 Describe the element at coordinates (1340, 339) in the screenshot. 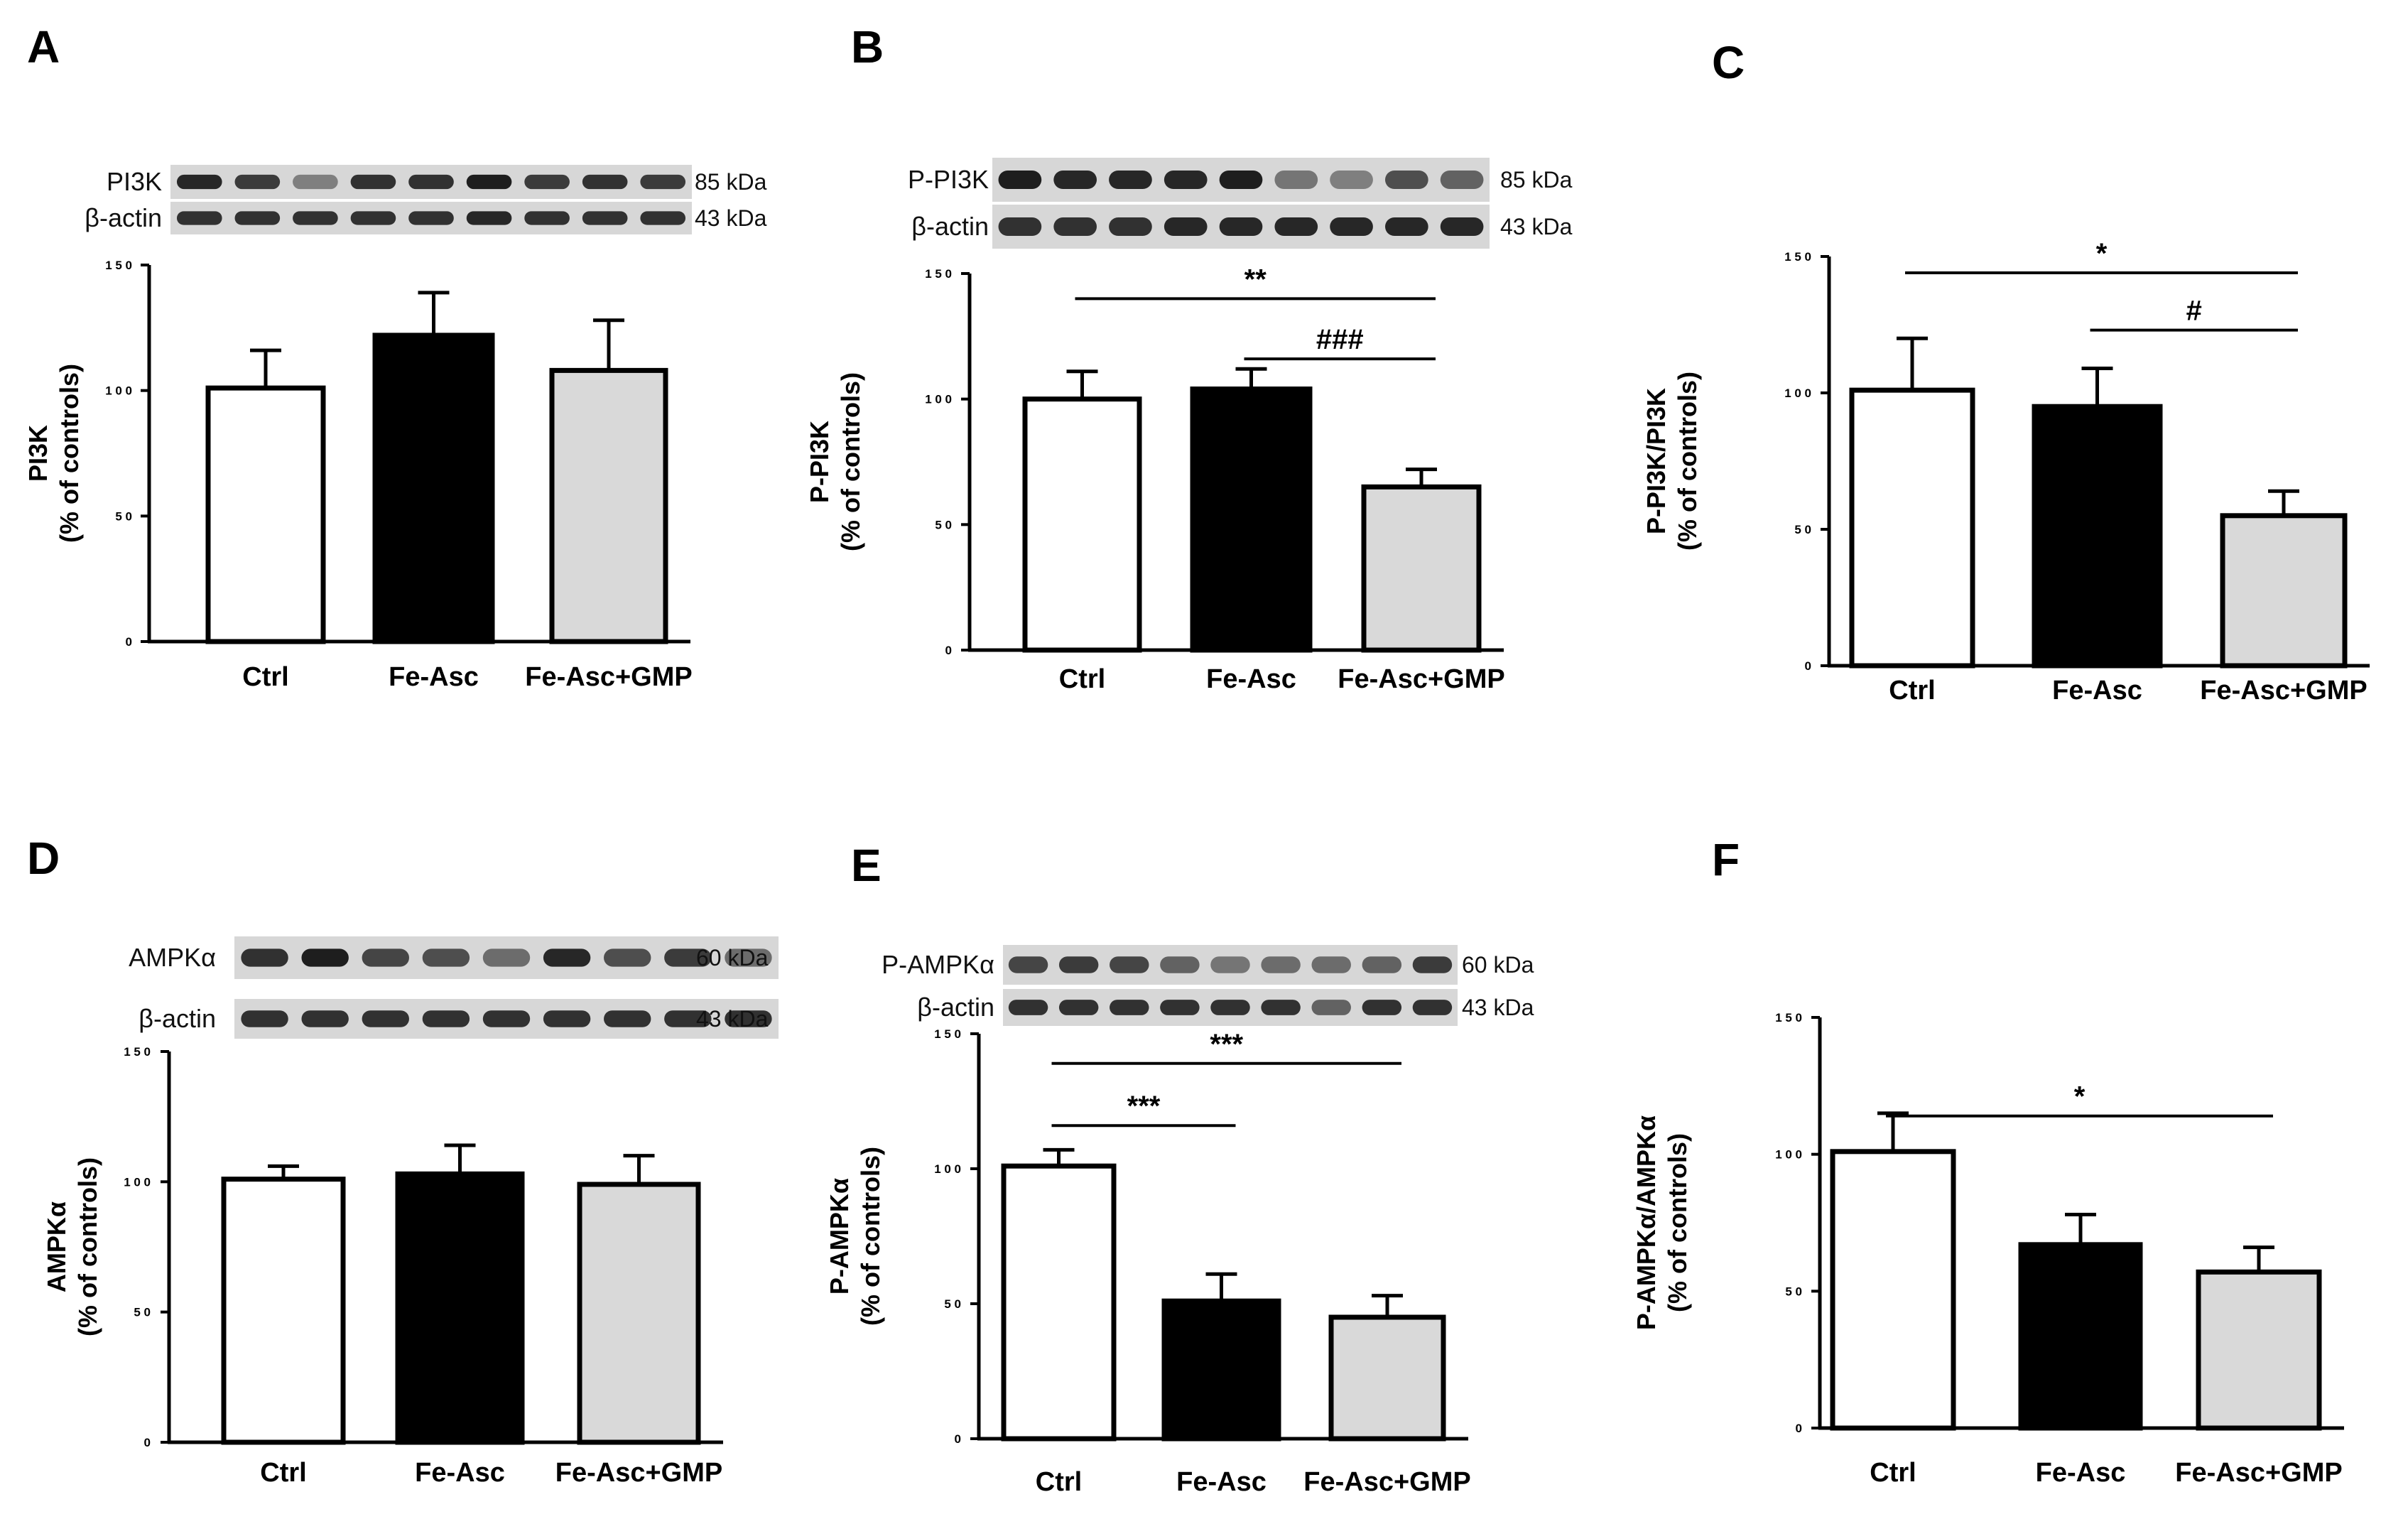

I see `significance-marker: ###` at that location.